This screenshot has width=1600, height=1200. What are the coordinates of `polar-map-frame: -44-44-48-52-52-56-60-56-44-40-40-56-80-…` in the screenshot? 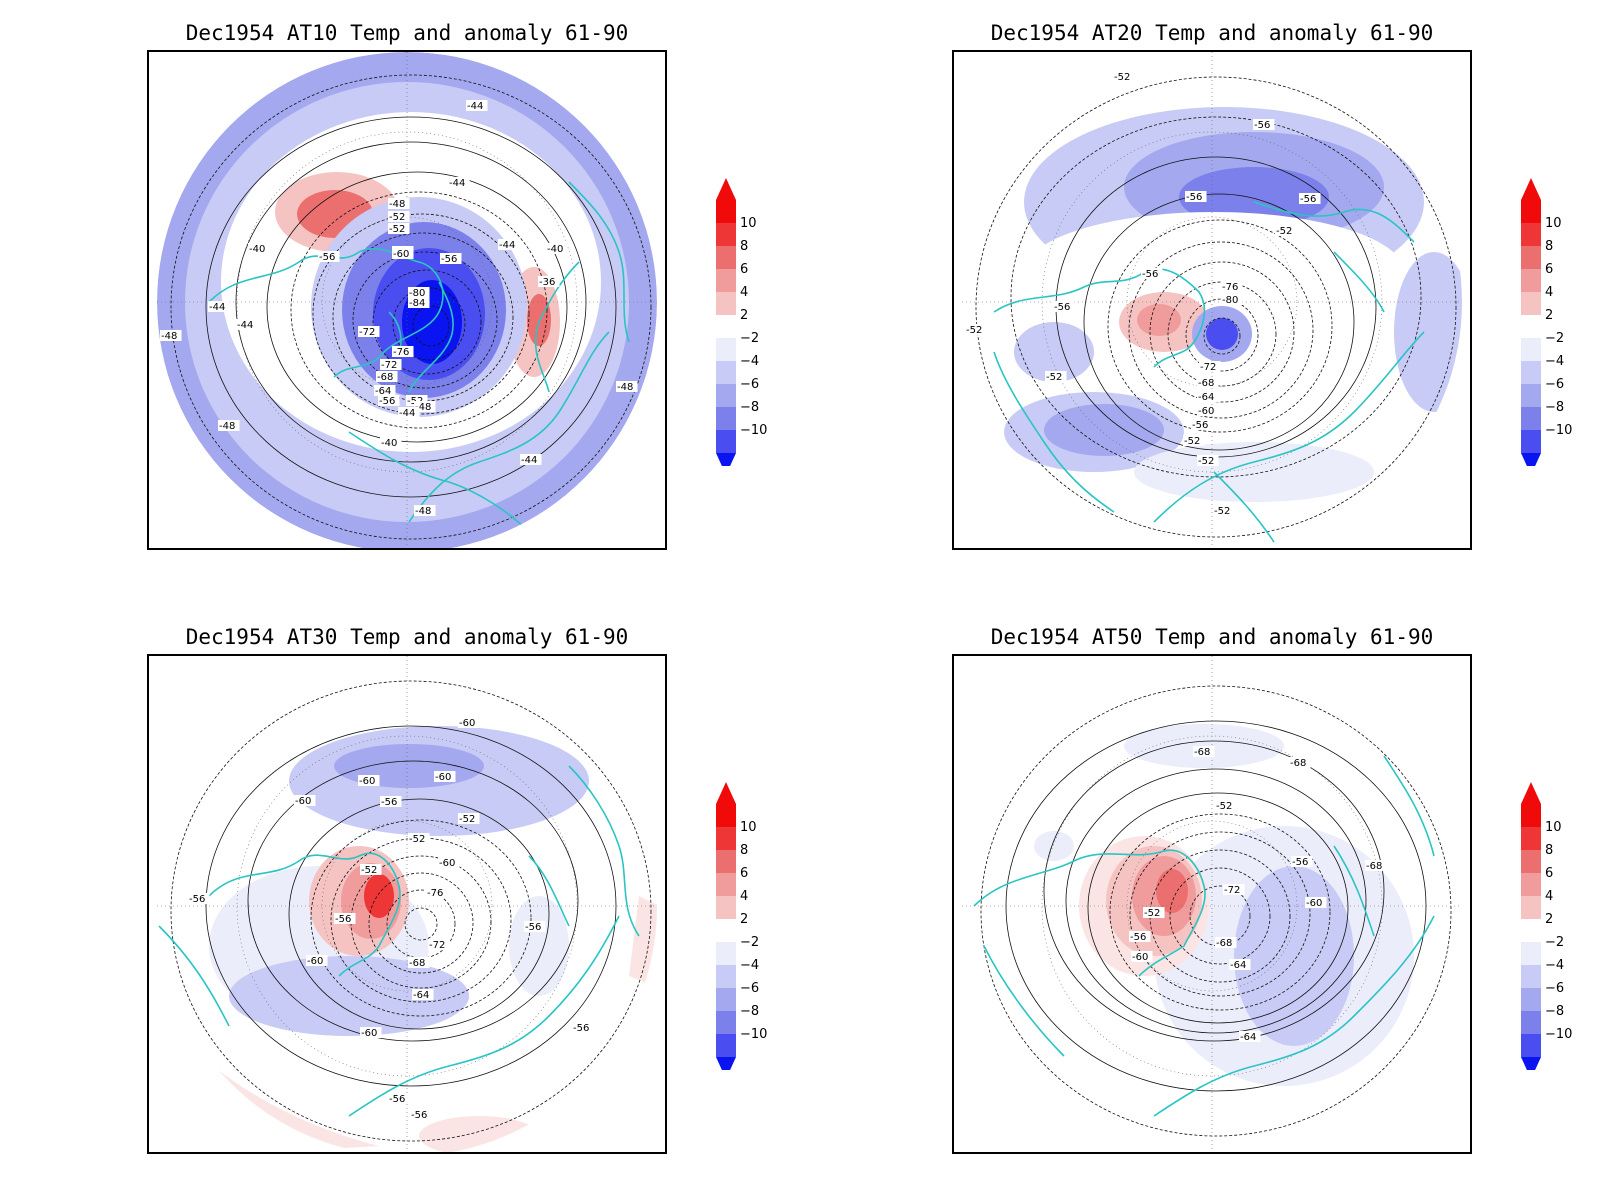 It's located at (407, 300).